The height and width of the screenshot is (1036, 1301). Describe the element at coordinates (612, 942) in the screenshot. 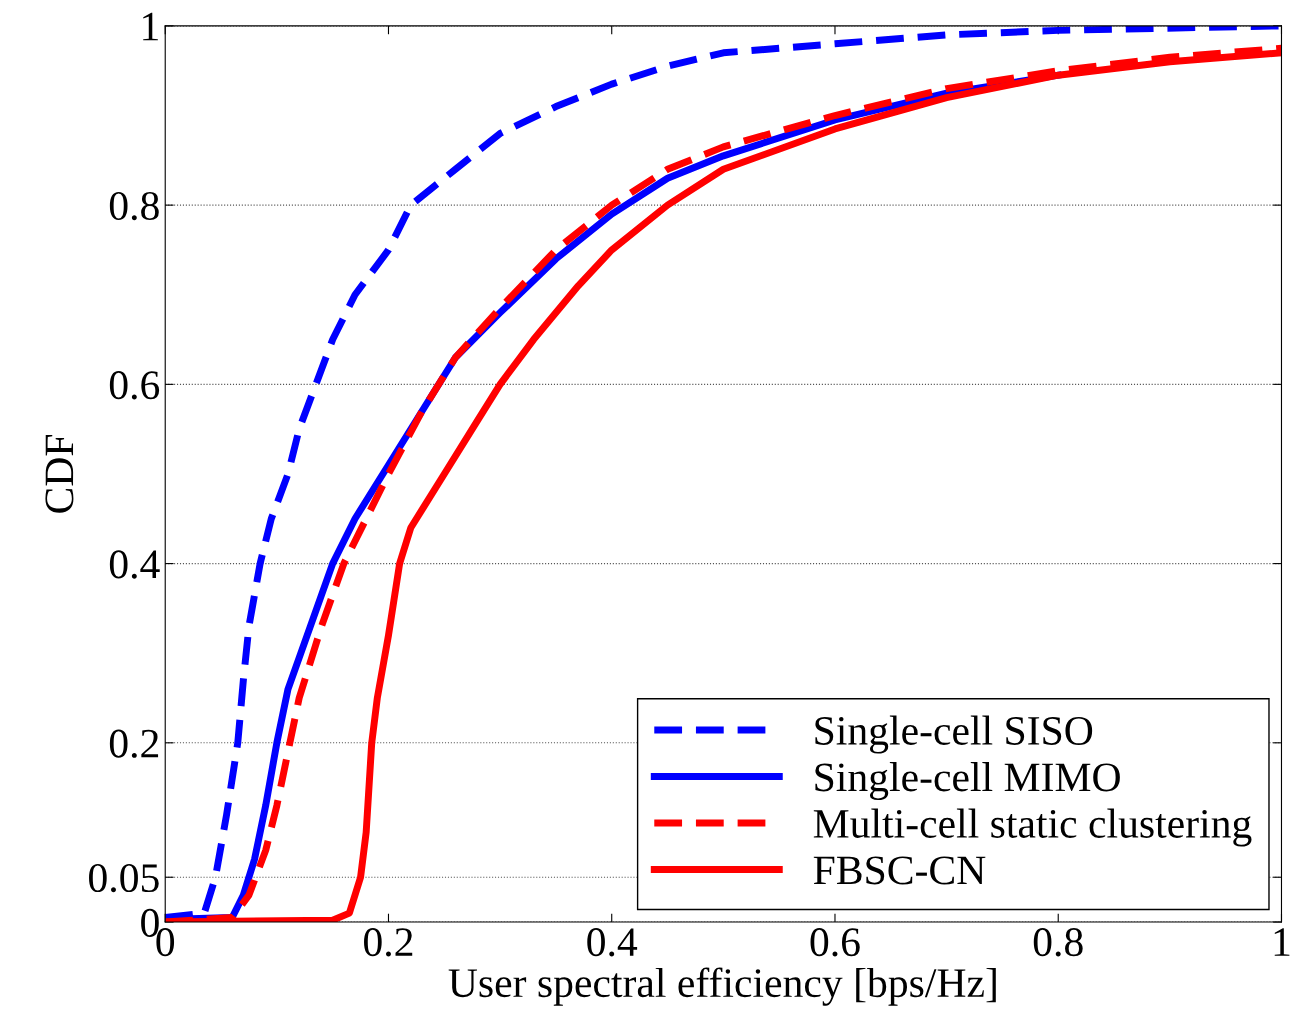

I see `x-tick-label: 0.4` at that location.